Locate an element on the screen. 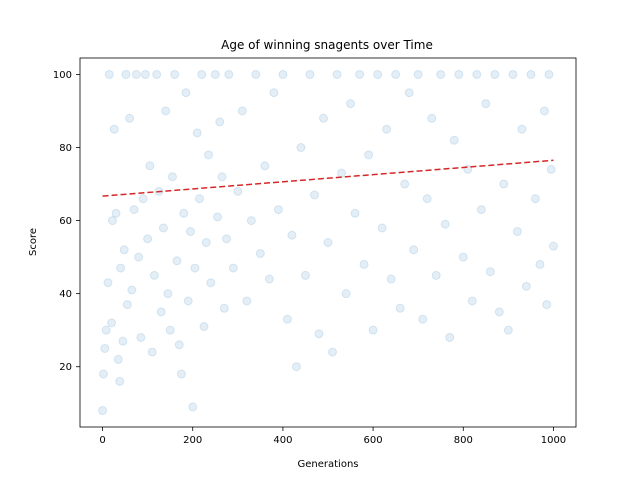  x-tick-label: 600 is located at coordinates (373, 440).